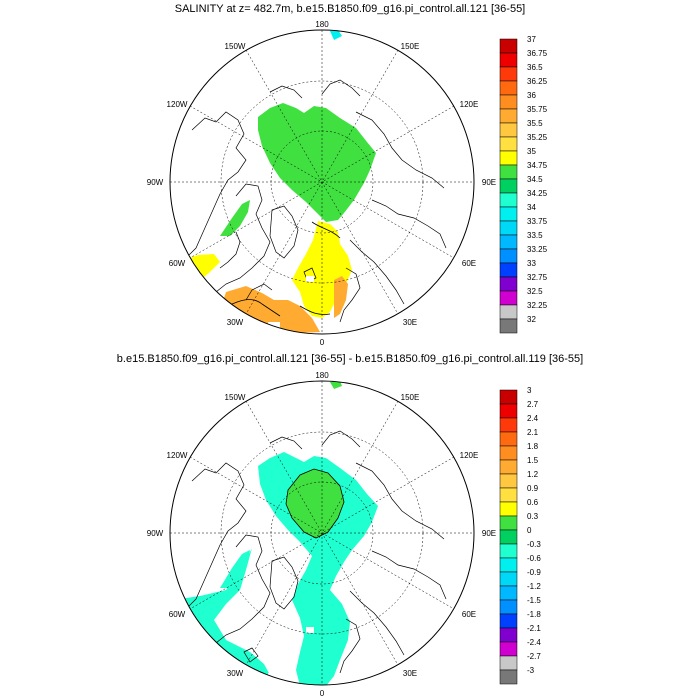 The height and width of the screenshot is (700, 700). Describe the element at coordinates (533, 418) in the screenshot. I see `colorbar-tick-label: 2.4` at that location.